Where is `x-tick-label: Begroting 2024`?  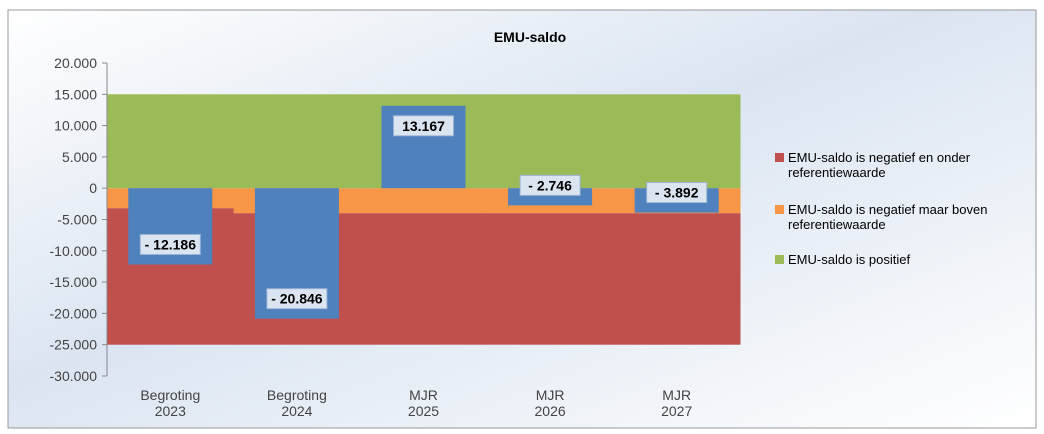
x-tick-label: Begroting 2024 is located at coordinates (297, 403).